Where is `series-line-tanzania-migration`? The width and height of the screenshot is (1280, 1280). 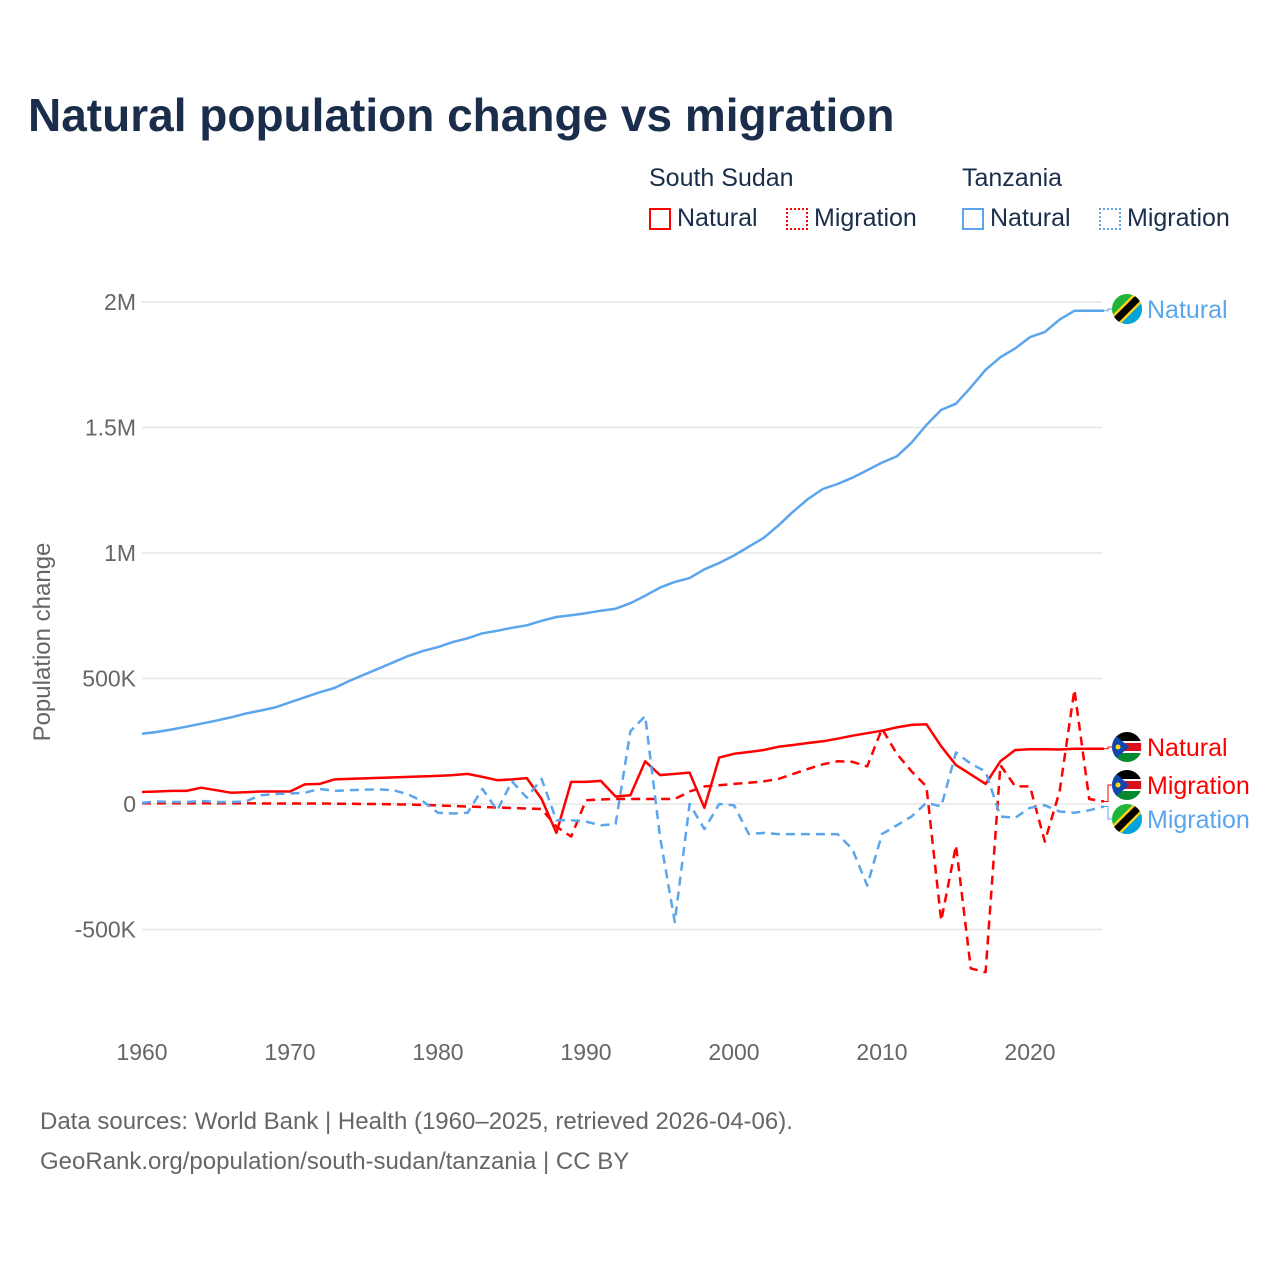 series-line-tanzania-migration is located at coordinates (623, 819).